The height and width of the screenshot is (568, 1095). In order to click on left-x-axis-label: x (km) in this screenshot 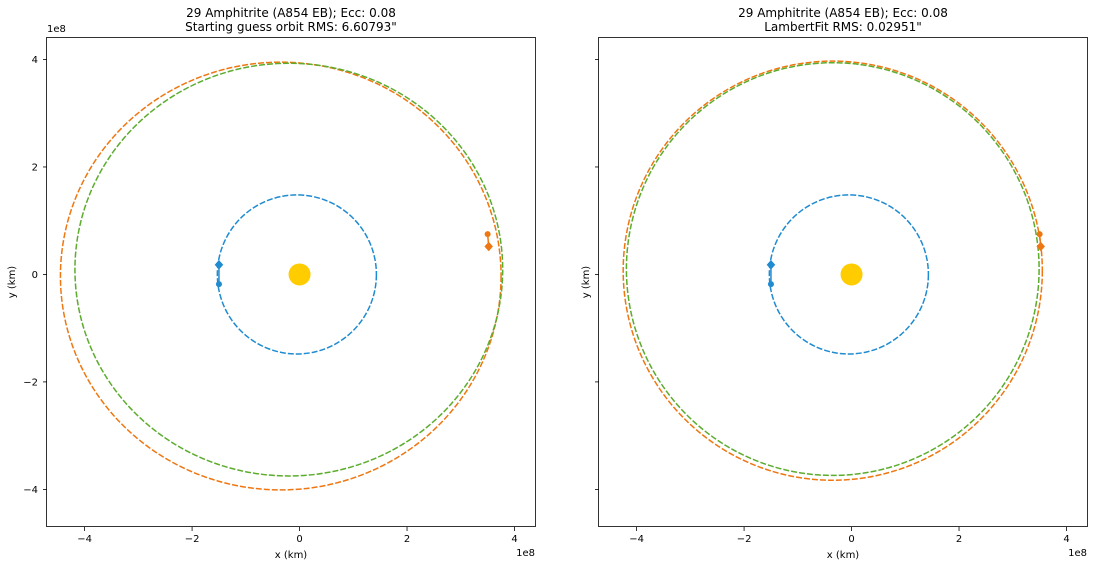, I will do `click(291, 555)`.